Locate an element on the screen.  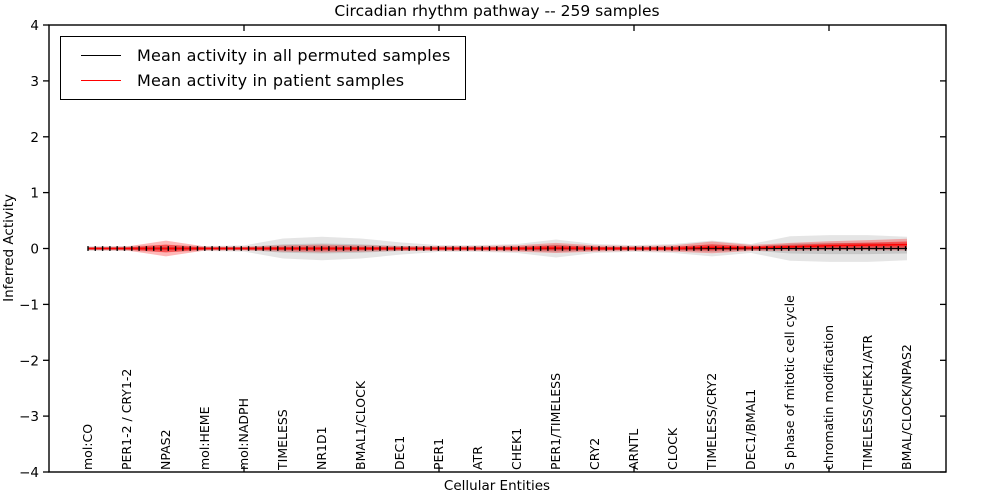
y-axis-label: Inferred Activity is located at coordinates (9, 248).